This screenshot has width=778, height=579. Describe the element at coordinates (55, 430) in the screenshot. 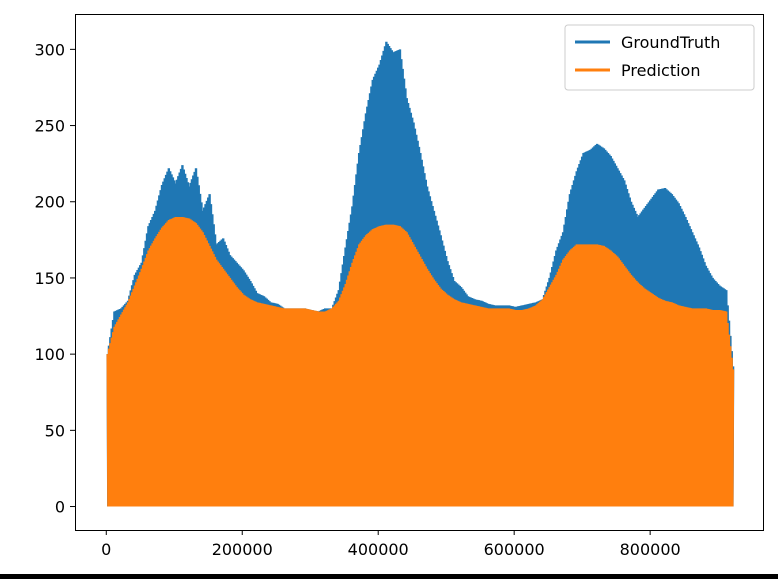

I see `y-tick-label: 50` at that location.